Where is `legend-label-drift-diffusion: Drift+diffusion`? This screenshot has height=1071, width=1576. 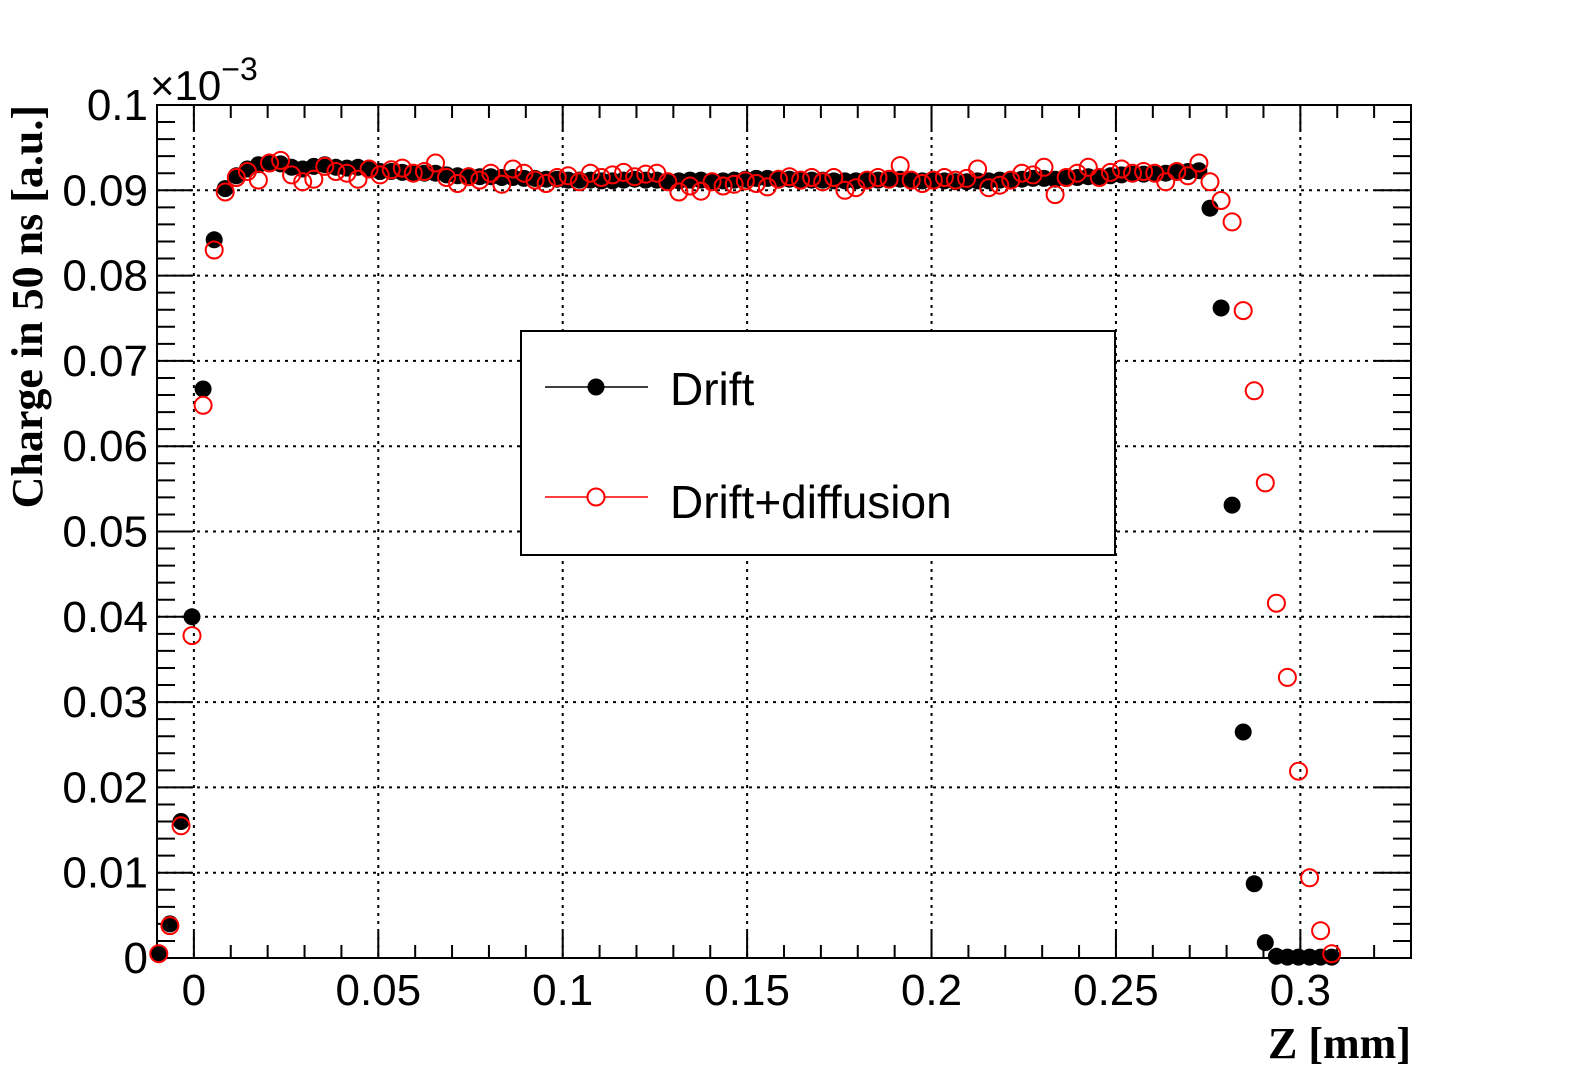 legend-label-drift-diffusion: Drift+diffusion is located at coordinates (811, 502).